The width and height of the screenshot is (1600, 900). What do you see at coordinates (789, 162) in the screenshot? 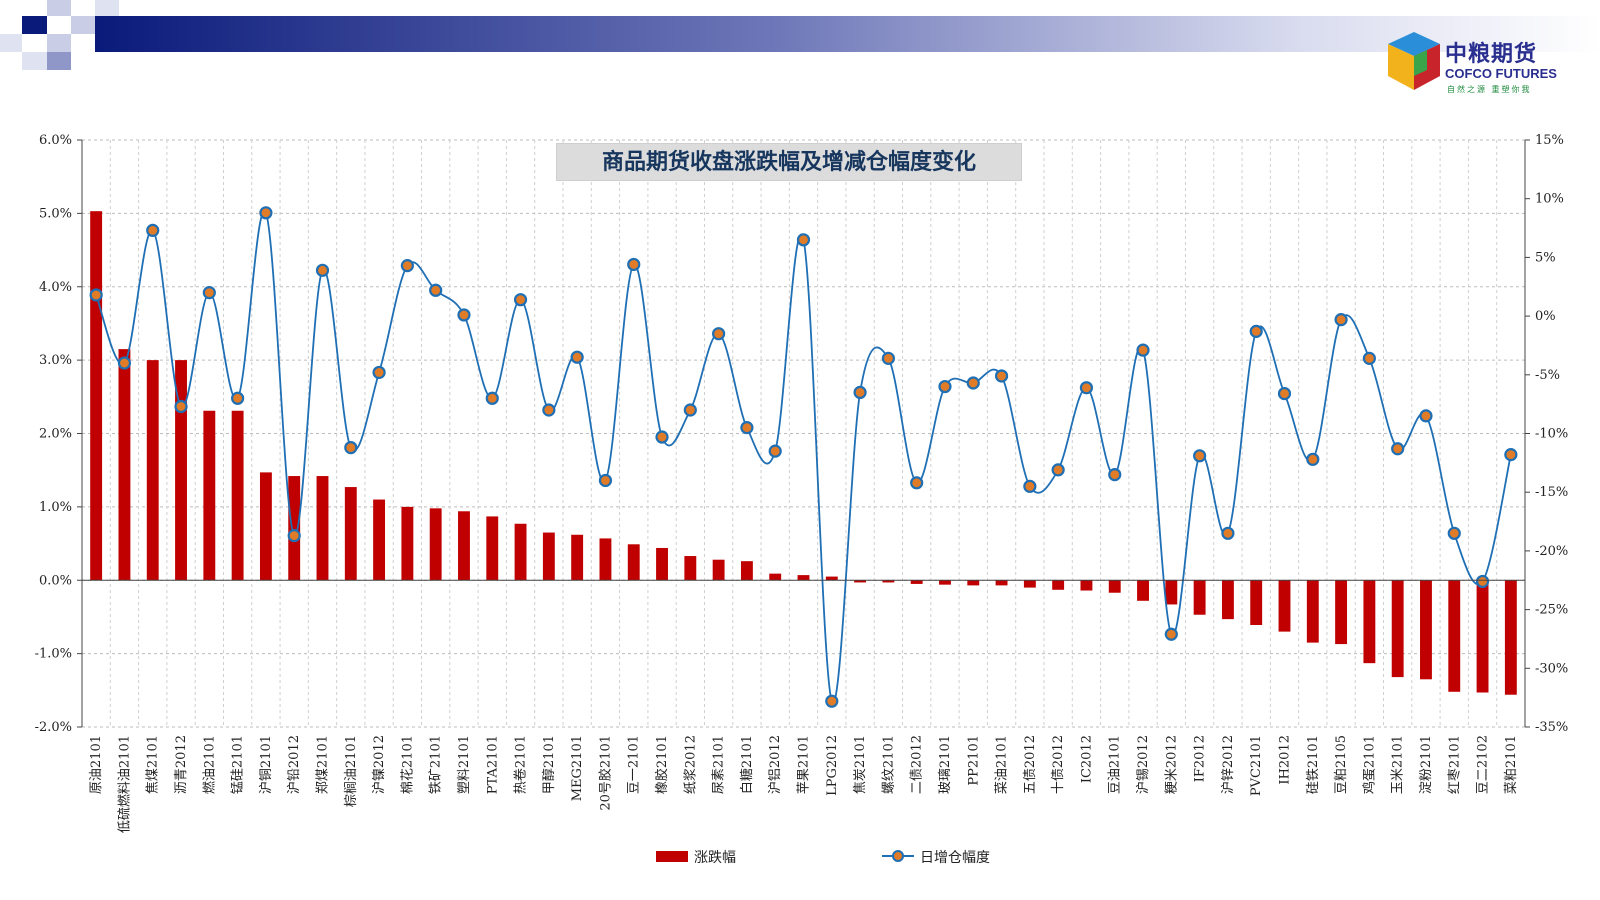
I see `chart-title-box: 商品期货收盘涨跌幅及增减仓幅度变化` at bounding box center [789, 162].